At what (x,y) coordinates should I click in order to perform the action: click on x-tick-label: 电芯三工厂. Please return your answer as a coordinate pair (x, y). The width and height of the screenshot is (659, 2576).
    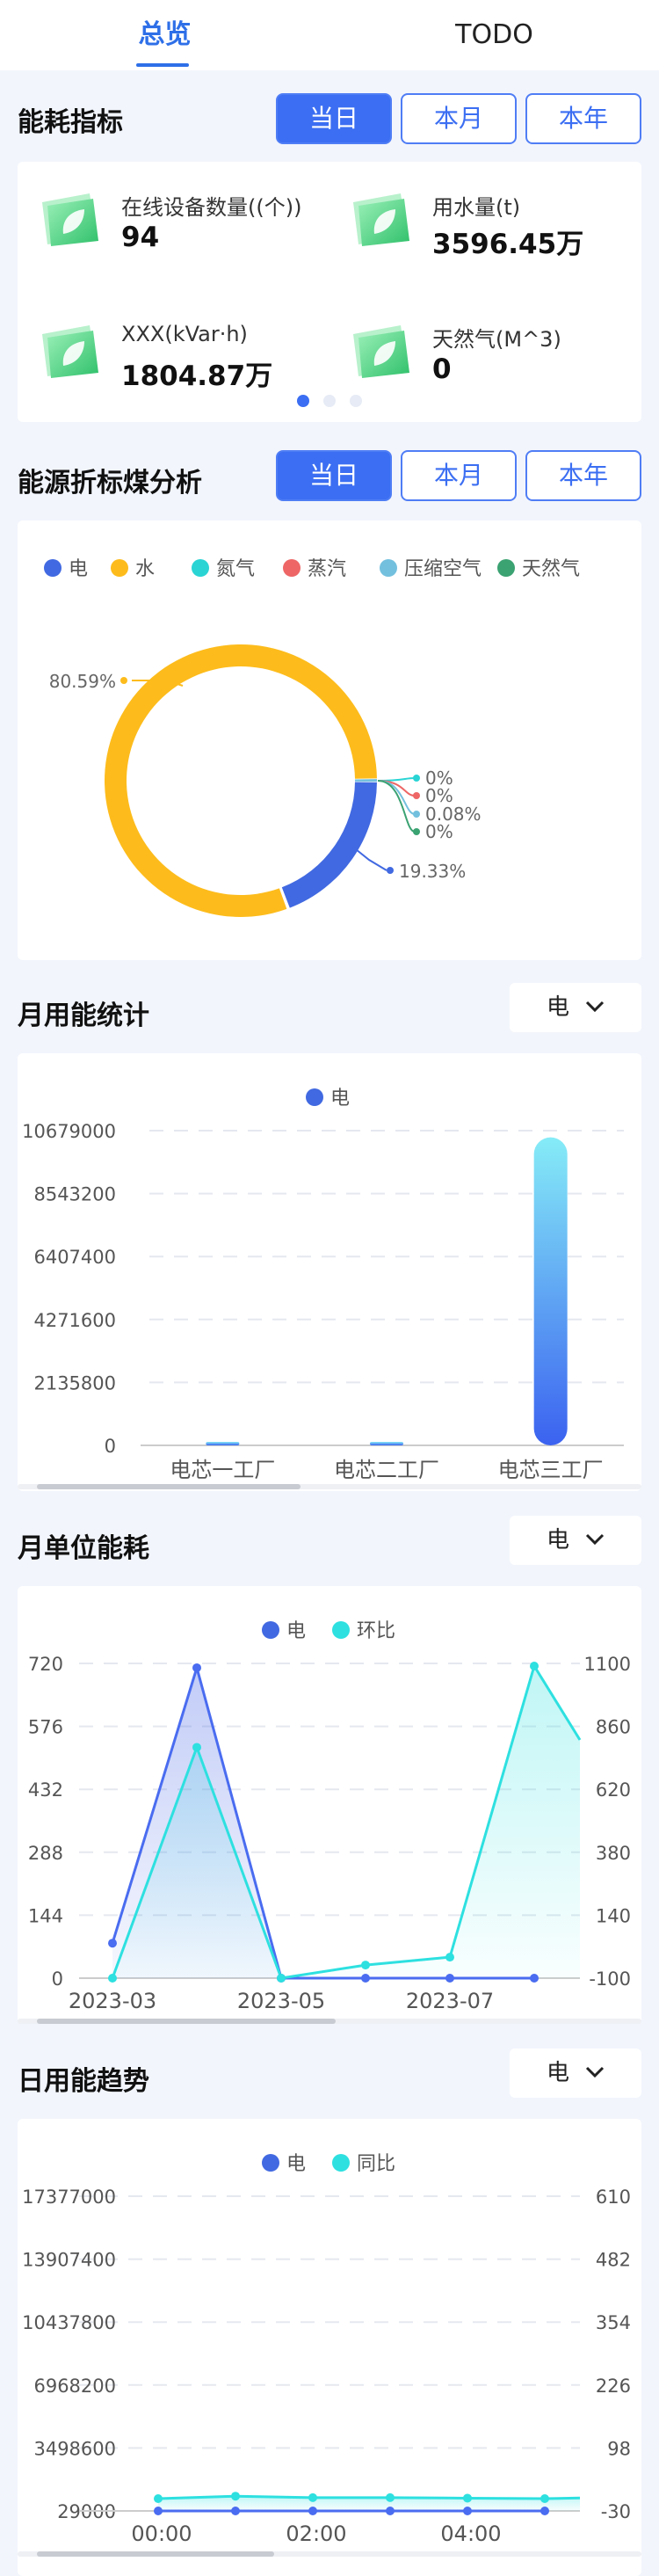
    Looking at the image, I should click on (551, 1470).